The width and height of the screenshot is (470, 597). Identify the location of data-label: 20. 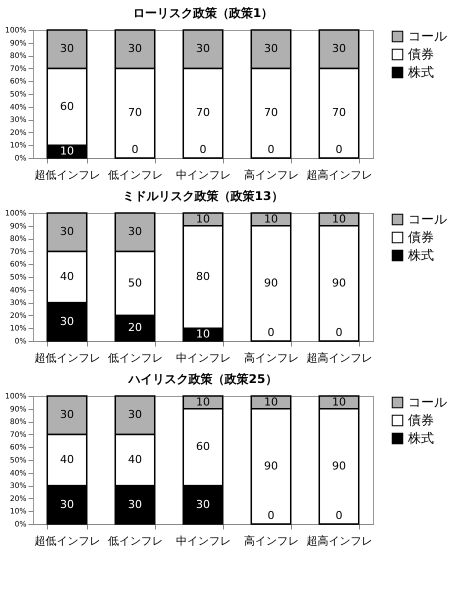
(135, 327).